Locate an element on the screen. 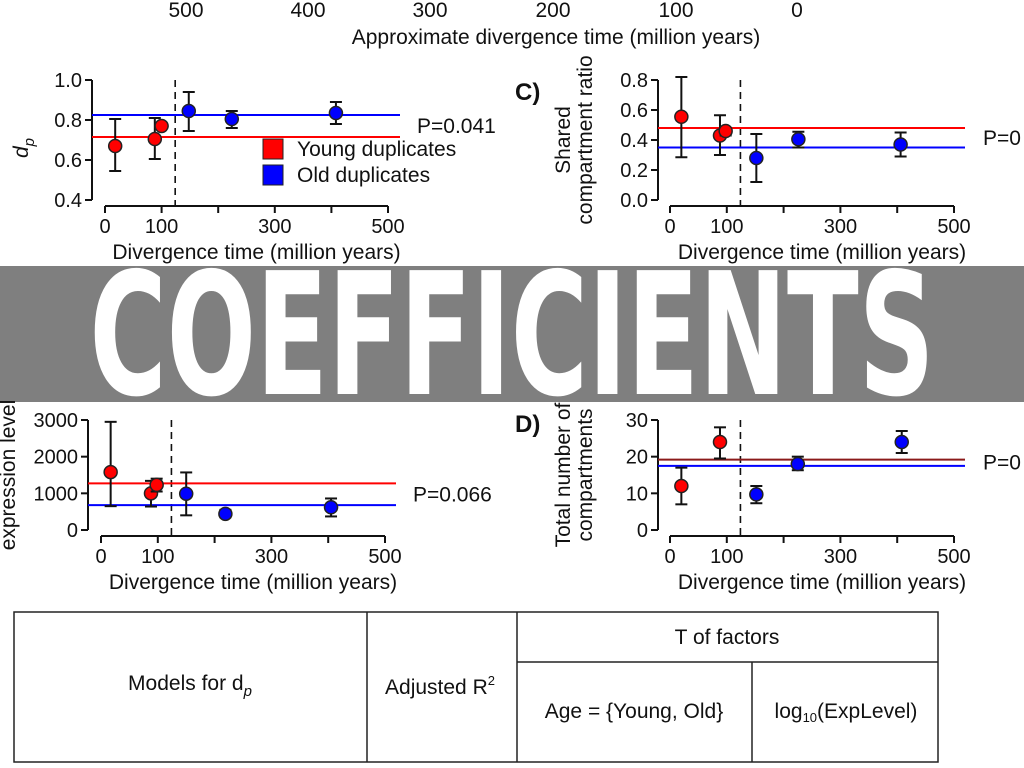 The height and width of the screenshot is (768, 1024). y-axis-label-main: d is located at coordinates (21, 151).